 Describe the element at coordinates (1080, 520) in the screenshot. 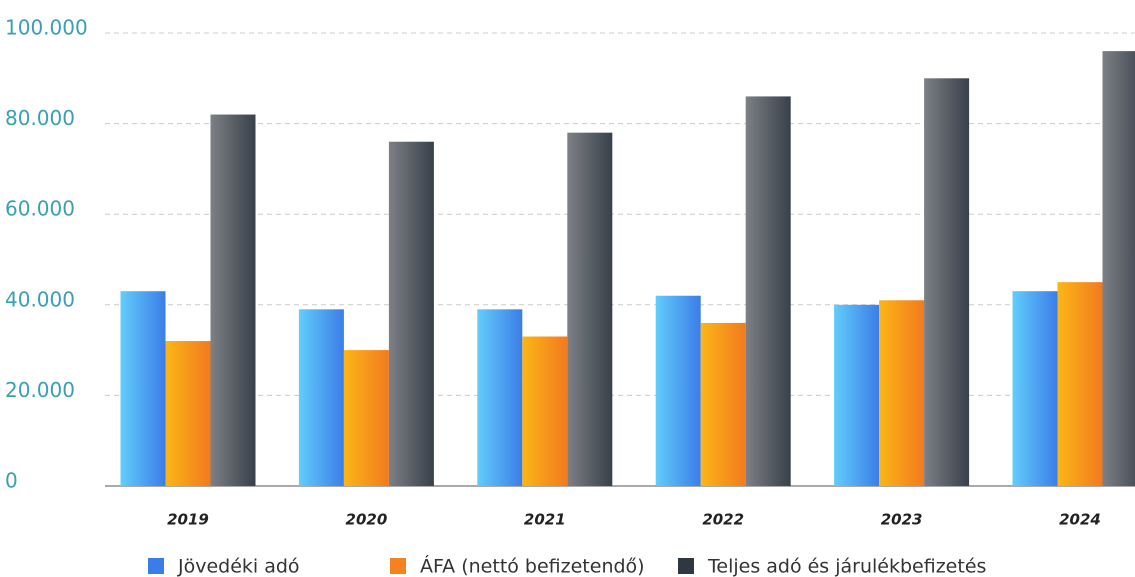

I see `x-tick-label: 2024` at that location.